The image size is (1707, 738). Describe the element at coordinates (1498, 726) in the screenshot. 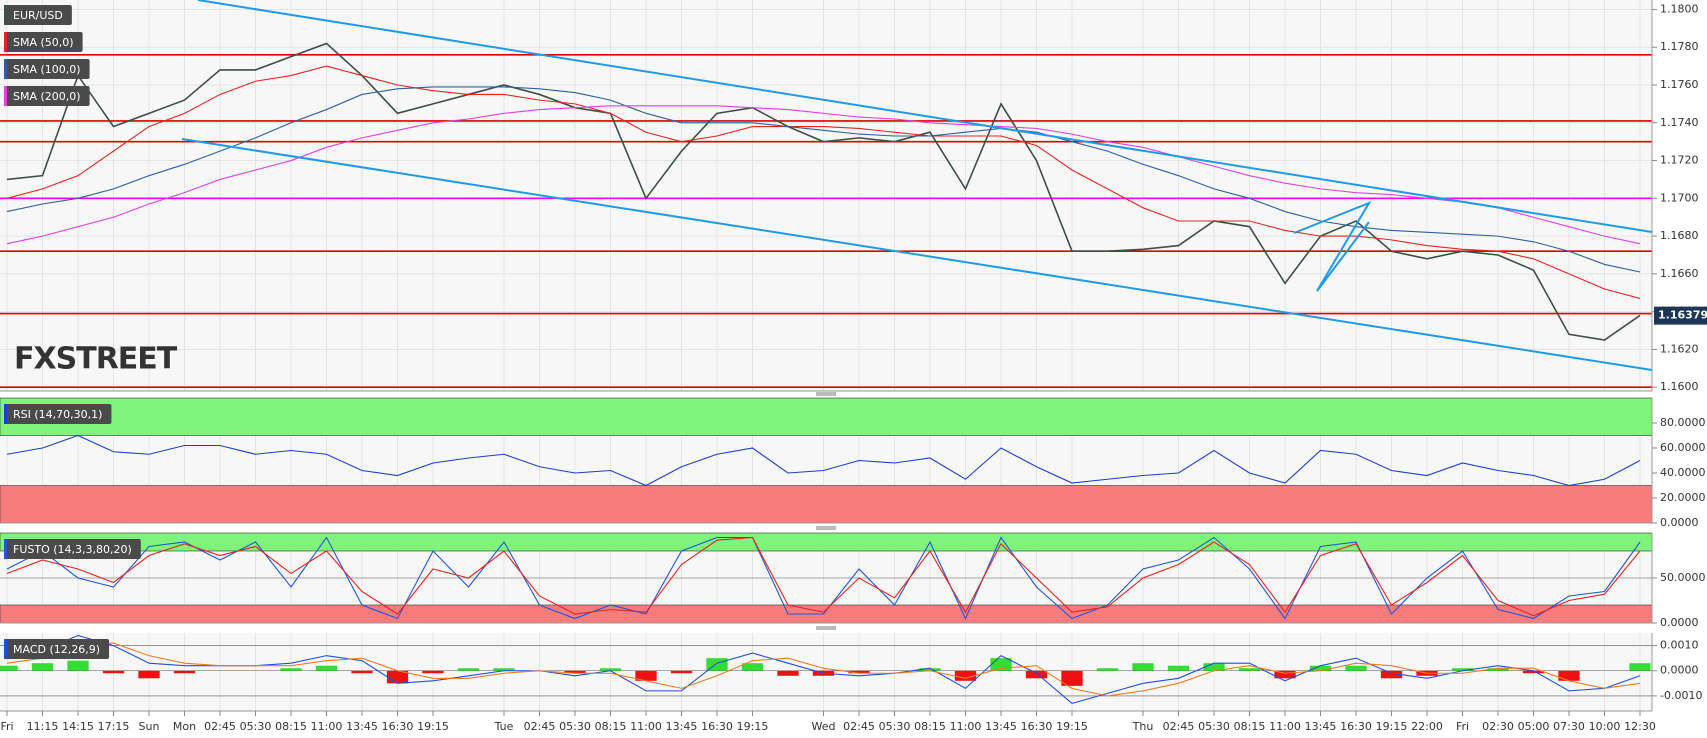

I see `x-tick-label: 02:30` at that location.